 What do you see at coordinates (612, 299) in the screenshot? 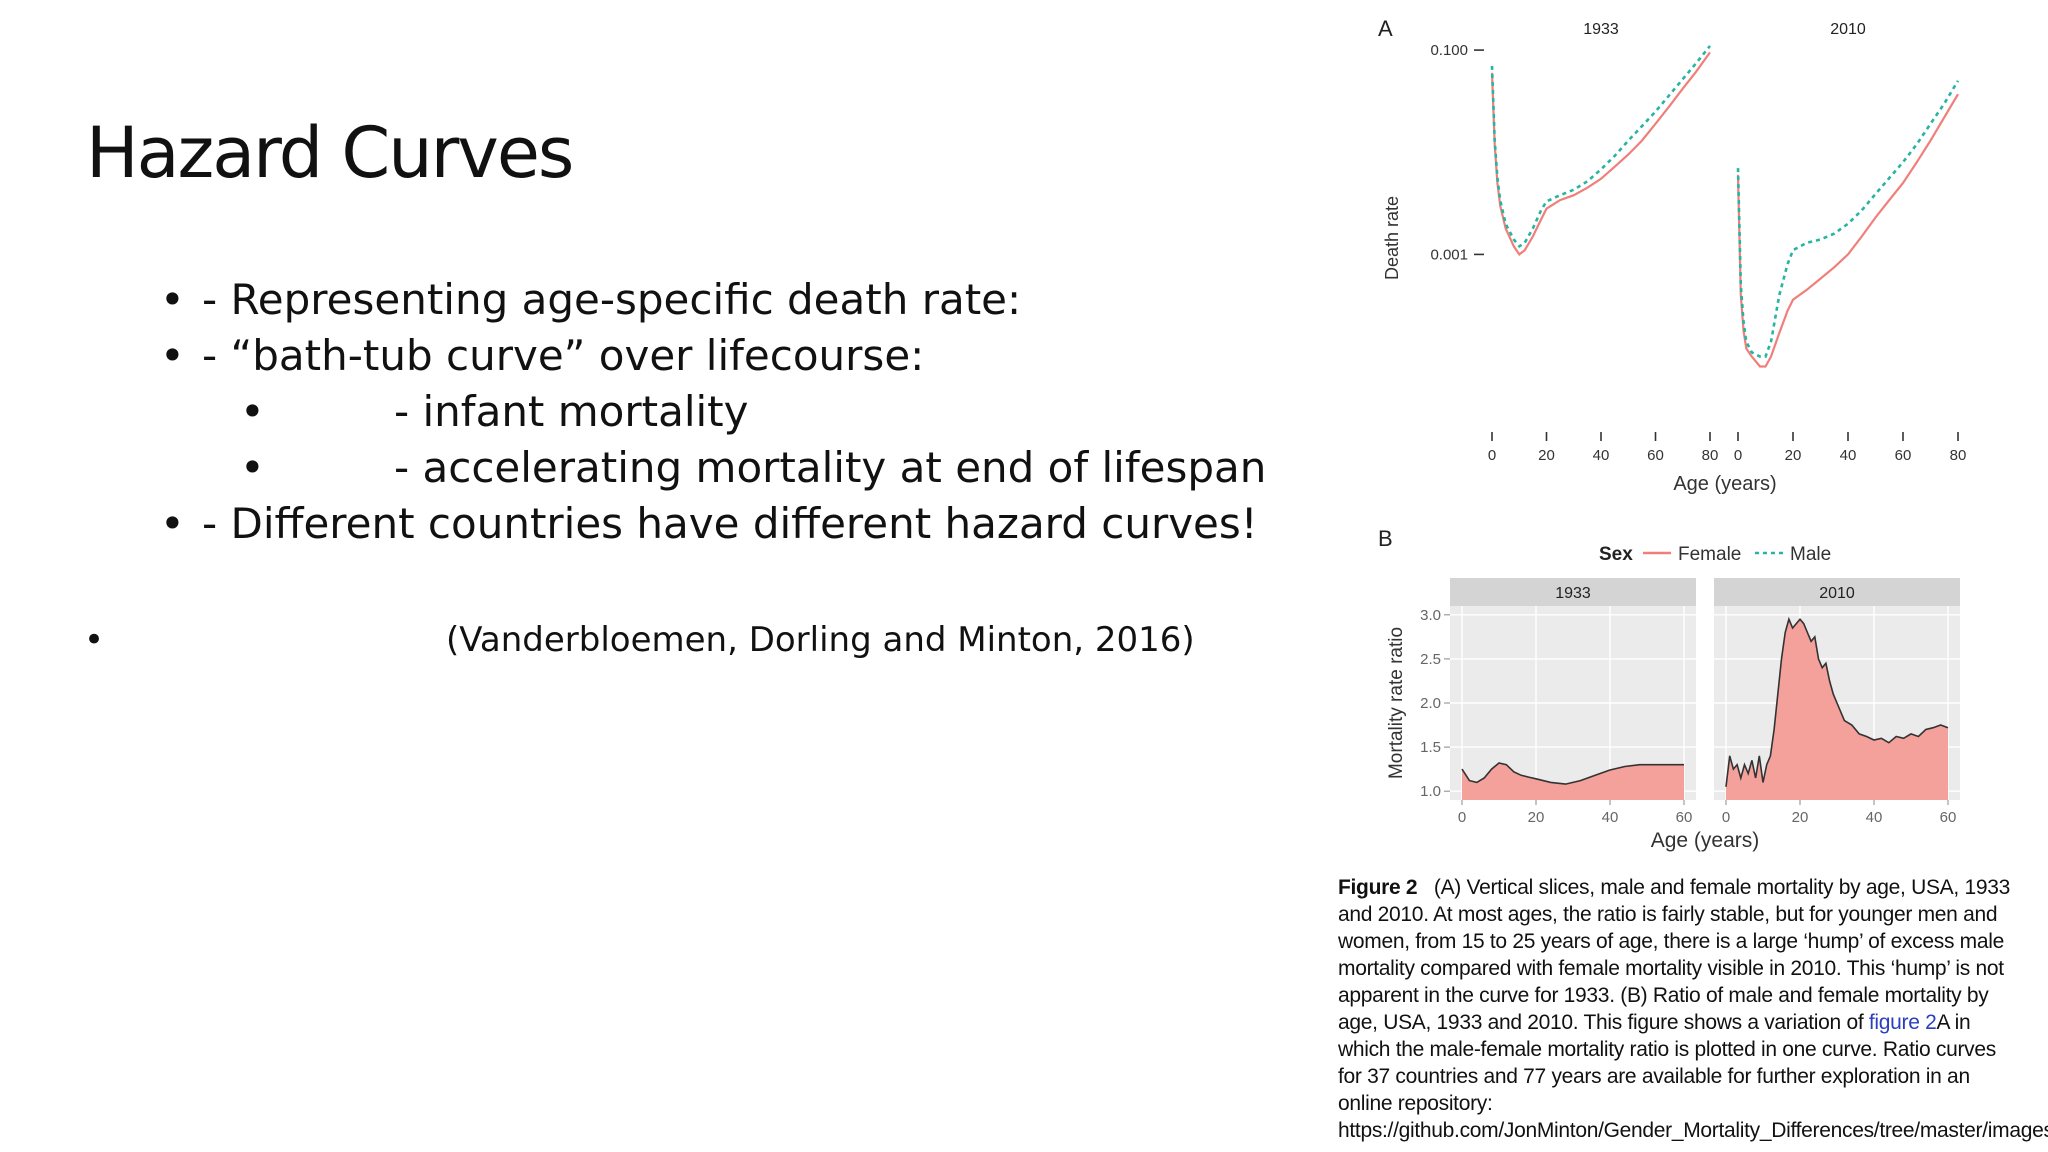
I see `bullet-text: - Representing age-specific death rate:` at bounding box center [612, 299].